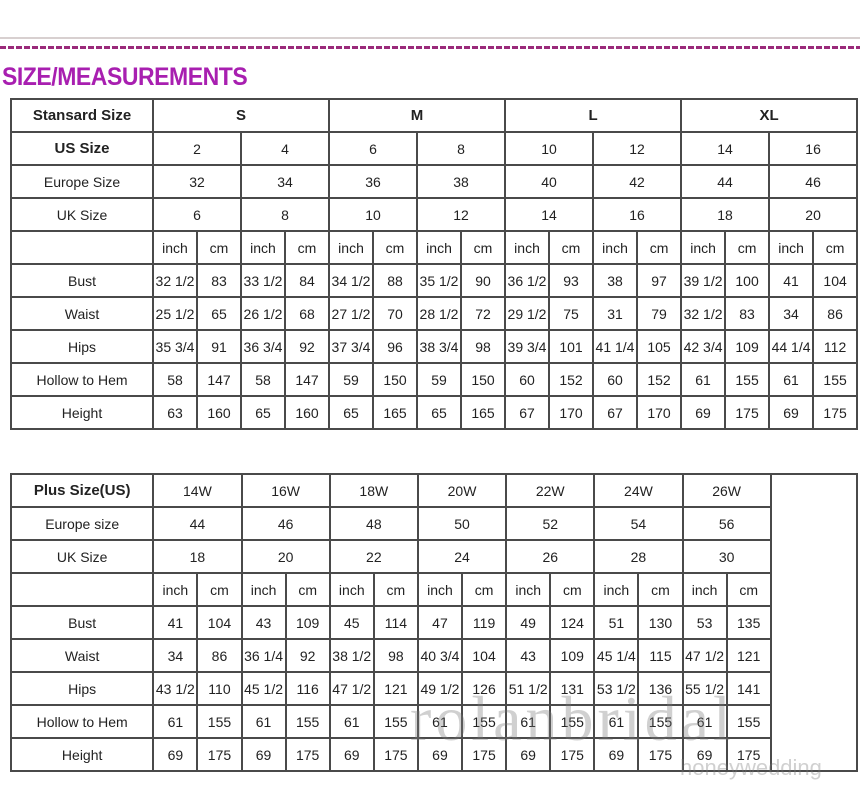  I want to click on empty-column, so click(814, 622).